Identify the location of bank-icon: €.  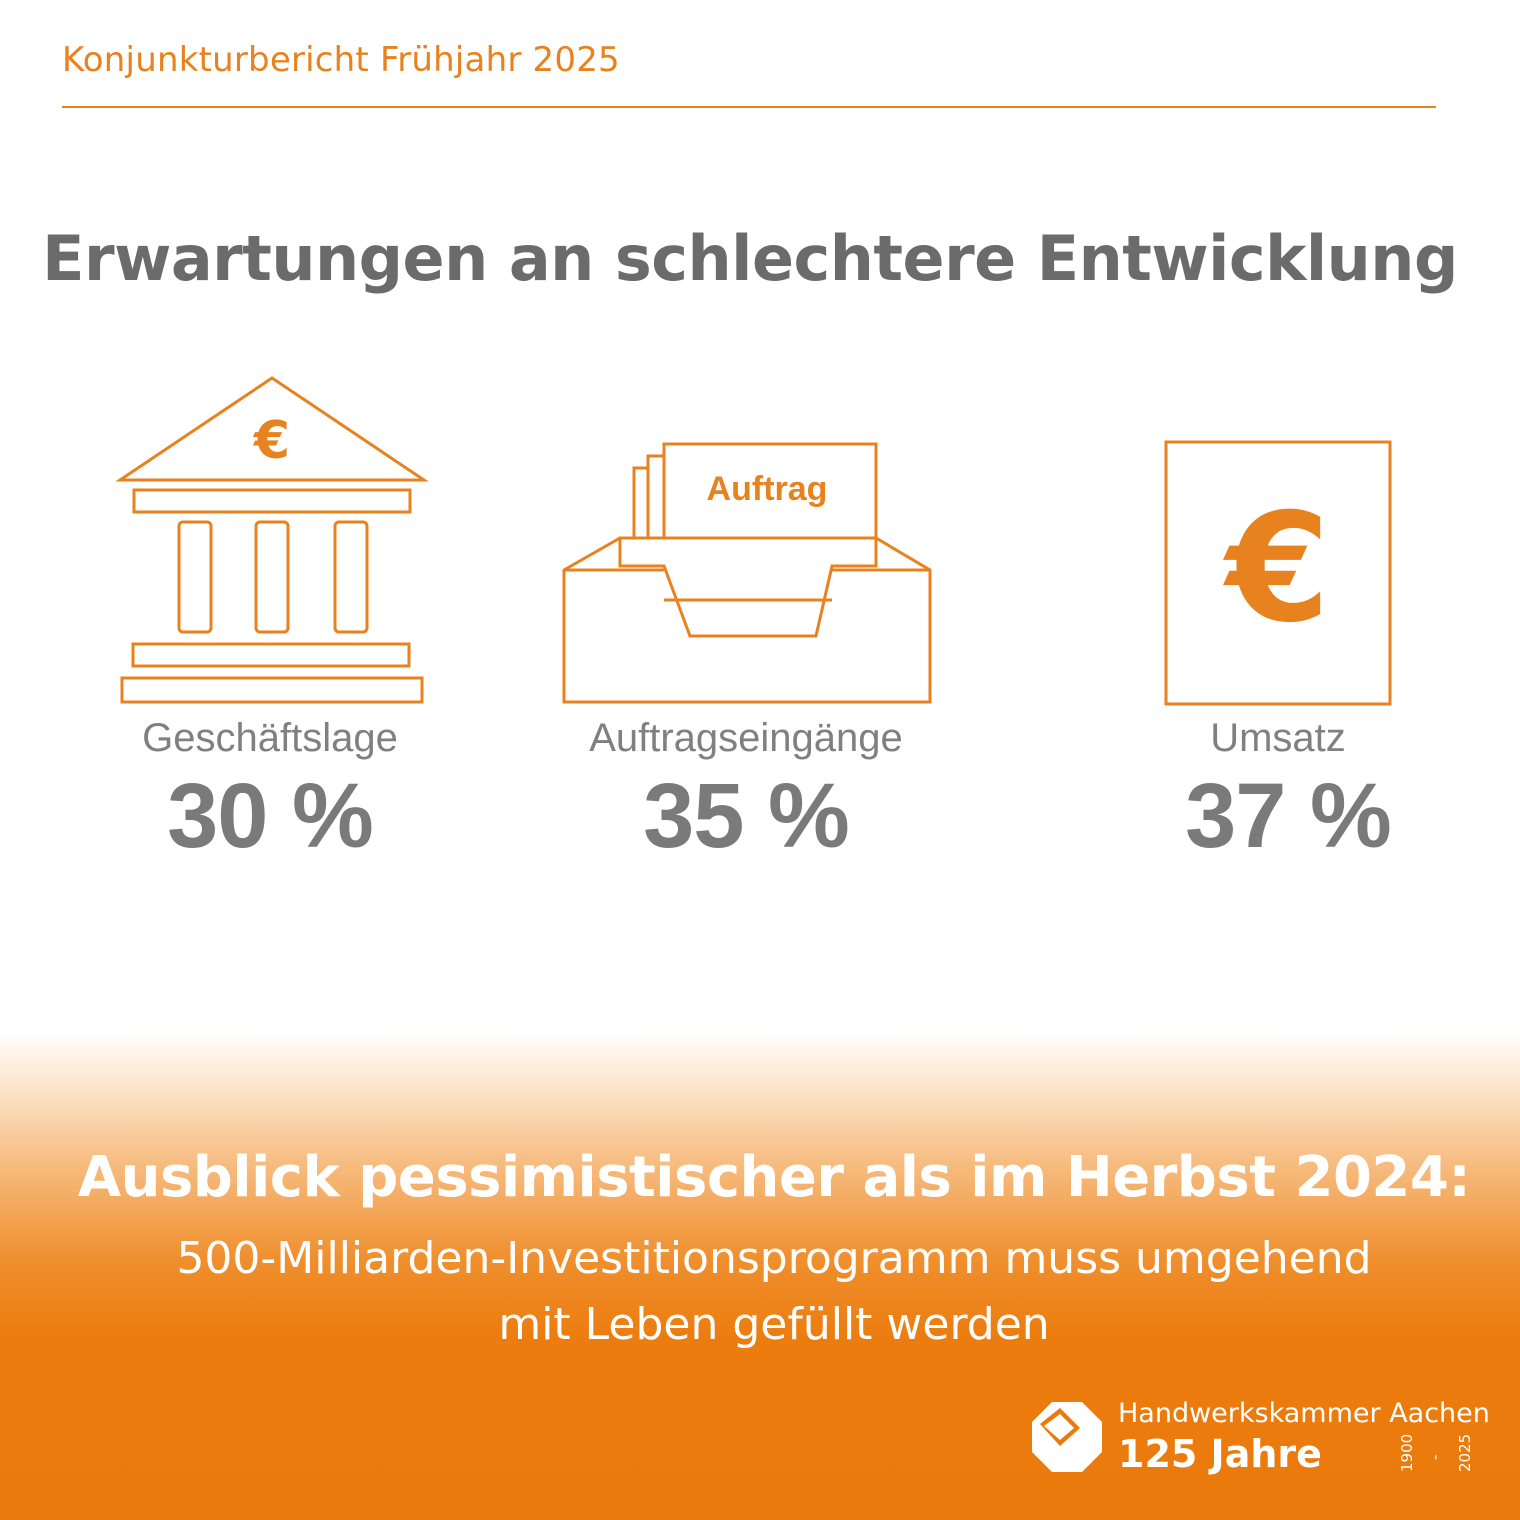
(272, 541).